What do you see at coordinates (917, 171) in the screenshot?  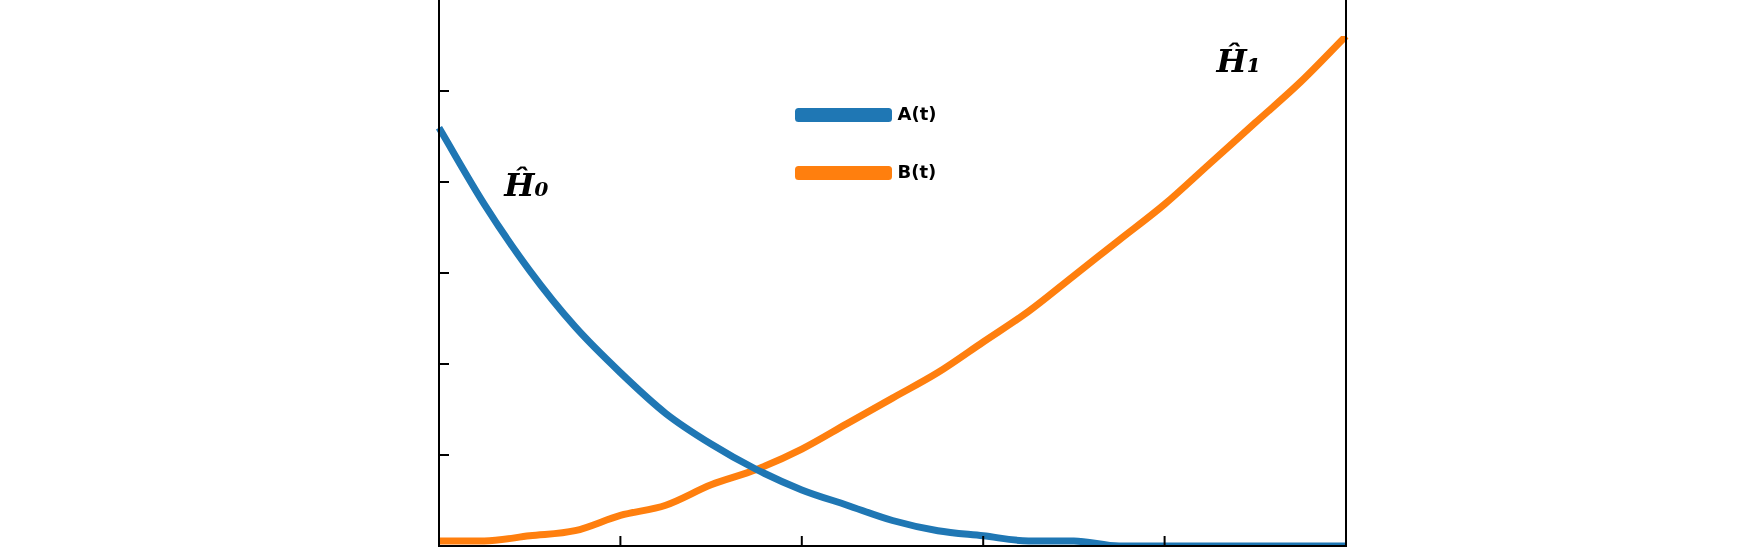 I see `legend-label: B(t)` at bounding box center [917, 171].